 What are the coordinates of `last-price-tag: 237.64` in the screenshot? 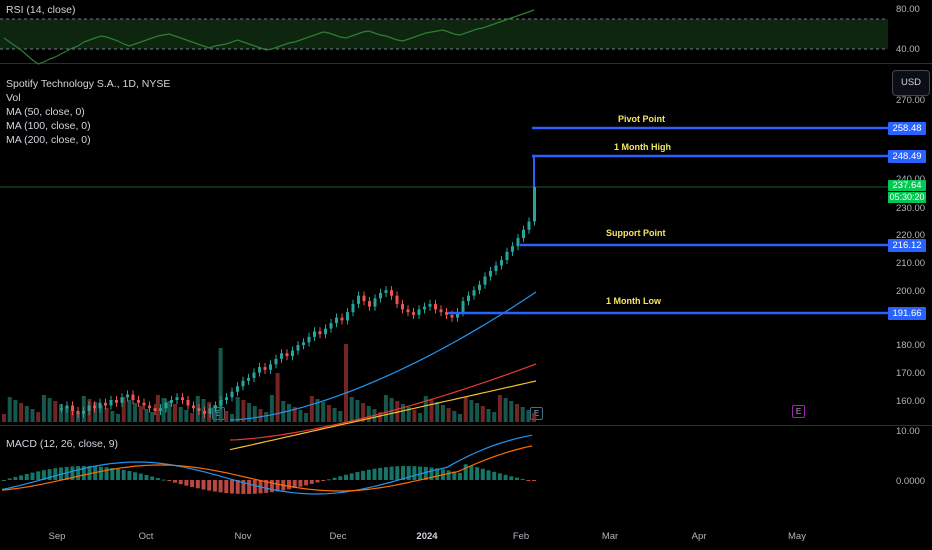 It's located at (907, 185).